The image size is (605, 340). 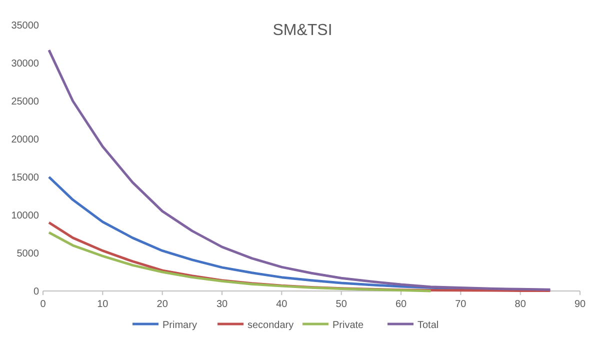 What do you see at coordinates (25, 64) in the screenshot?
I see `y-tick-label: 30000` at bounding box center [25, 64].